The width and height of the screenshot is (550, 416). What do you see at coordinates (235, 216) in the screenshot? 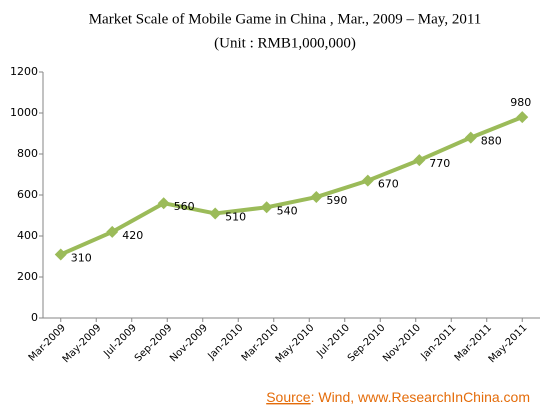
I see `data-label: 510` at bounding box center [235, 216].